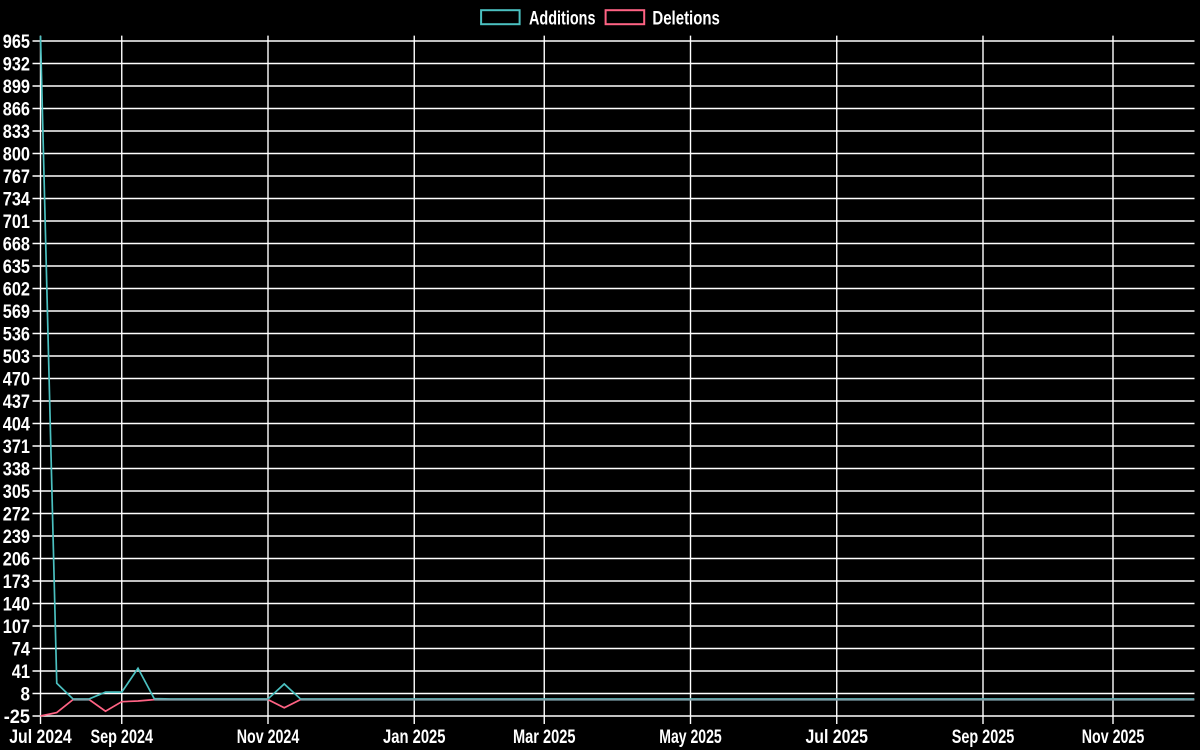  What do you see at coordinates (16, 312) in the screenshot?
I see `svg-text: 569` at bounding box center [16, 312].